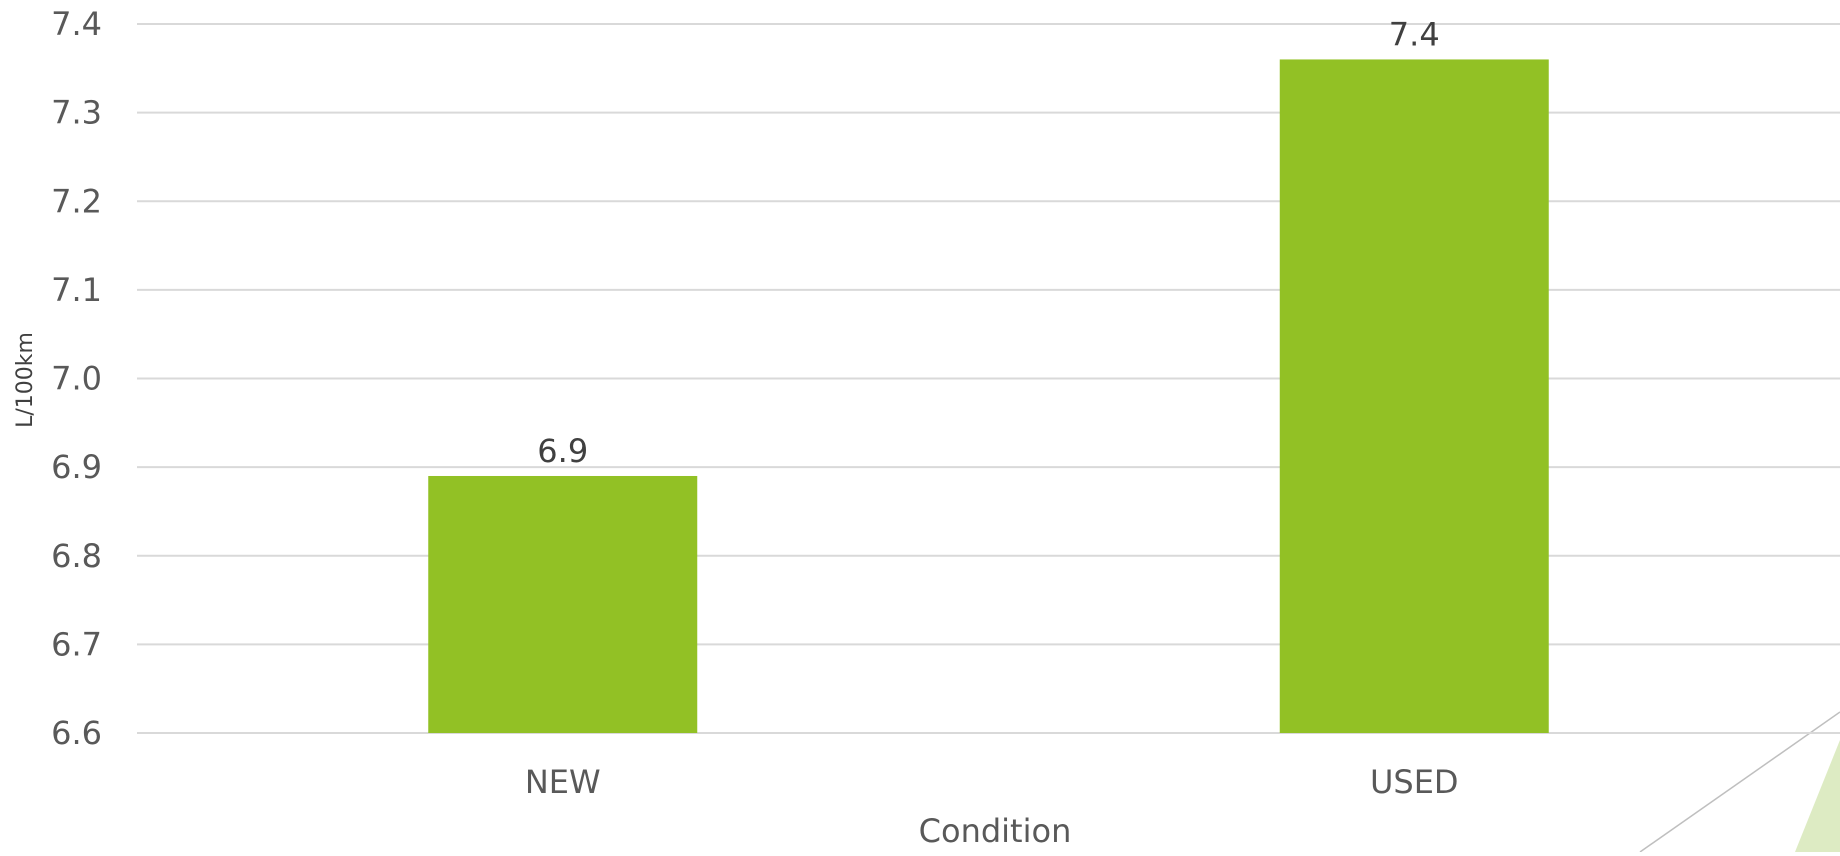  What do you see at coordinates (76, 467) in the screenshot?
I see `y-tick-label: 6.9` at bounding box center [76, 467].